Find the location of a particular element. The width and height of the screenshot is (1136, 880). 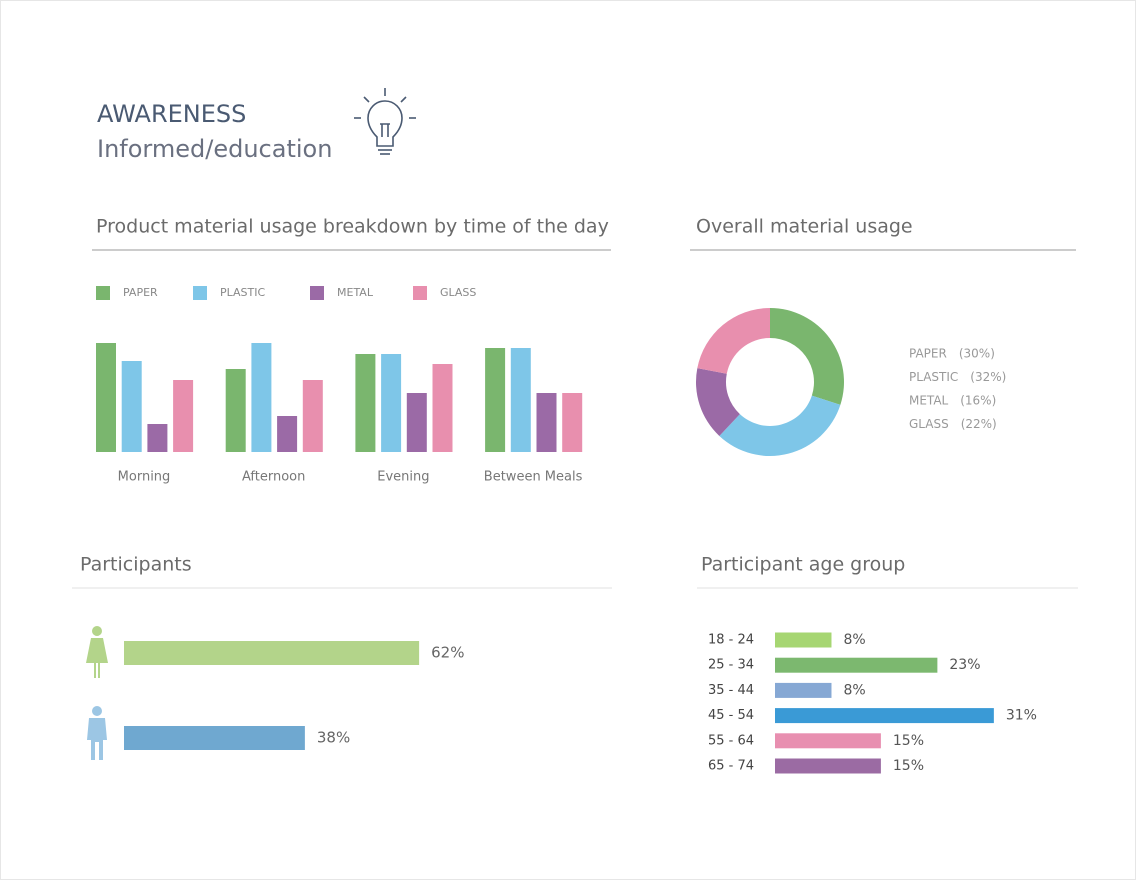

section-title: Overall material usage is located at coordinates (804, 227).